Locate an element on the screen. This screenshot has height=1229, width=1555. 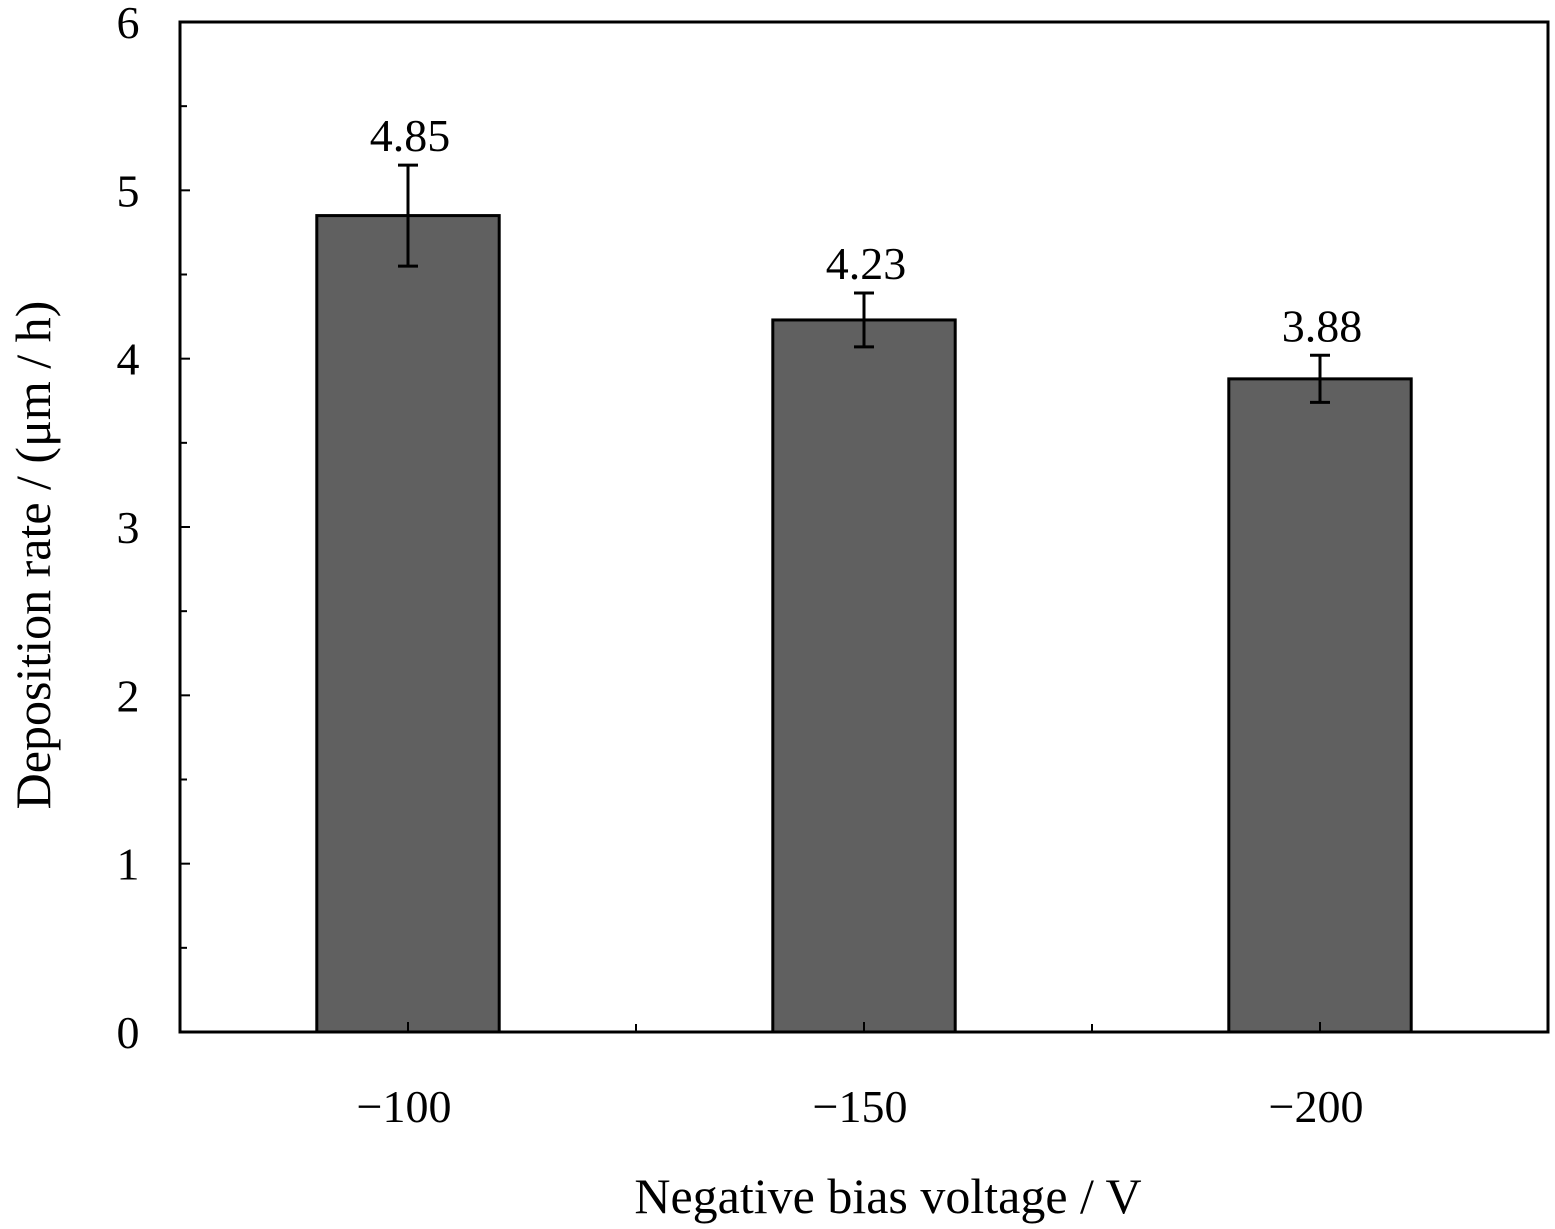
x-tick-label: −150 is located at coordinates (860, 1106).